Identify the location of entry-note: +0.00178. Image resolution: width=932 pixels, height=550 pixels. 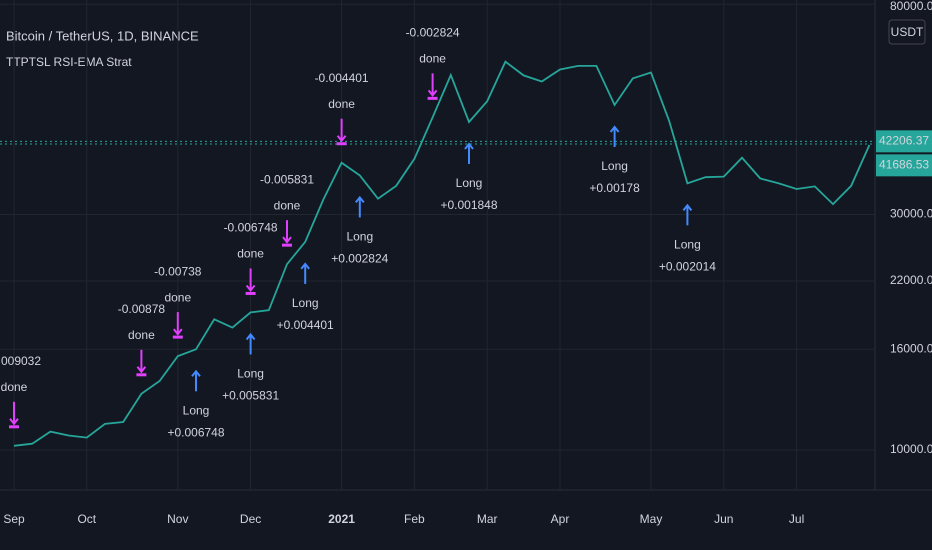
(614, 188).